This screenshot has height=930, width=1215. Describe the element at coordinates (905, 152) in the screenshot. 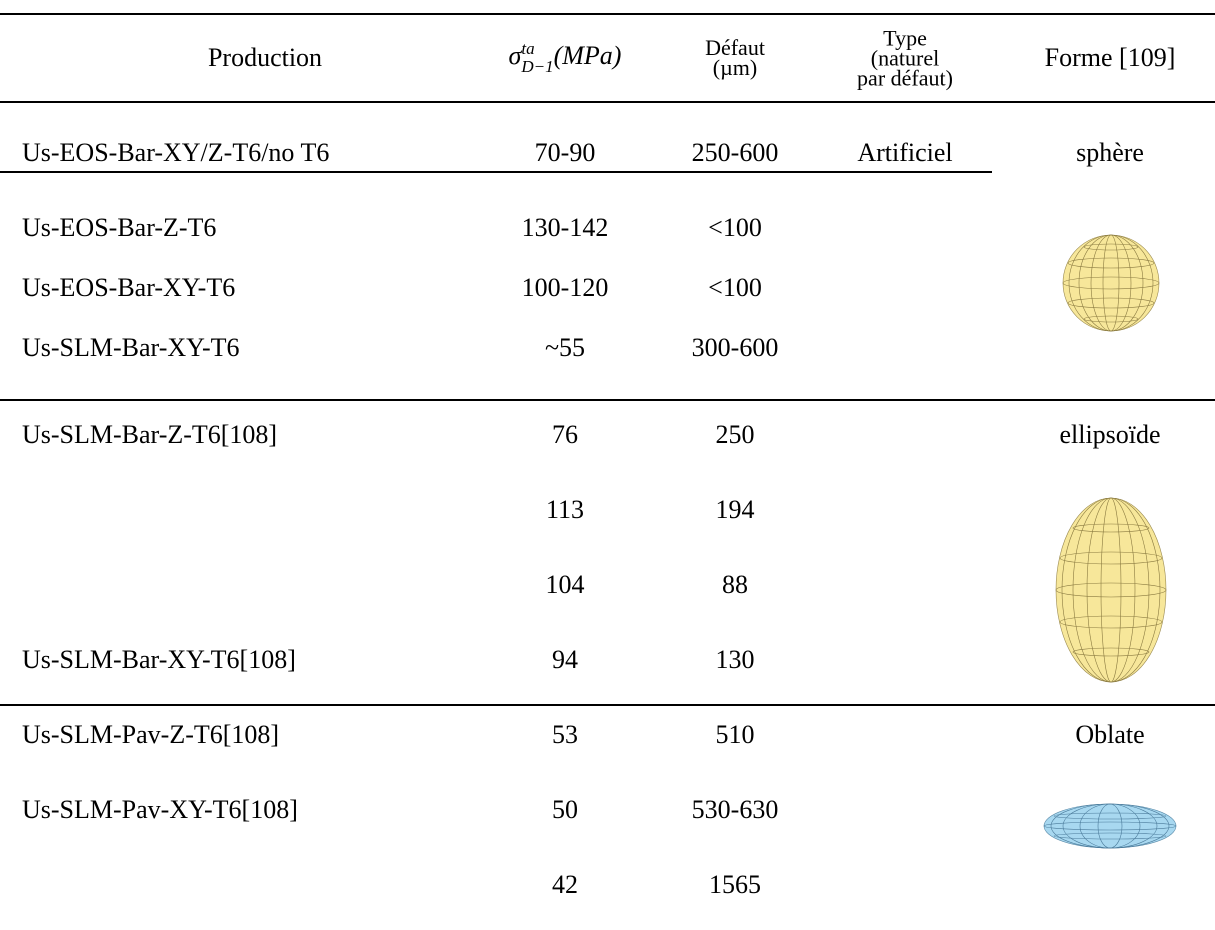

I see `cell-type: Artificiel` at that location.